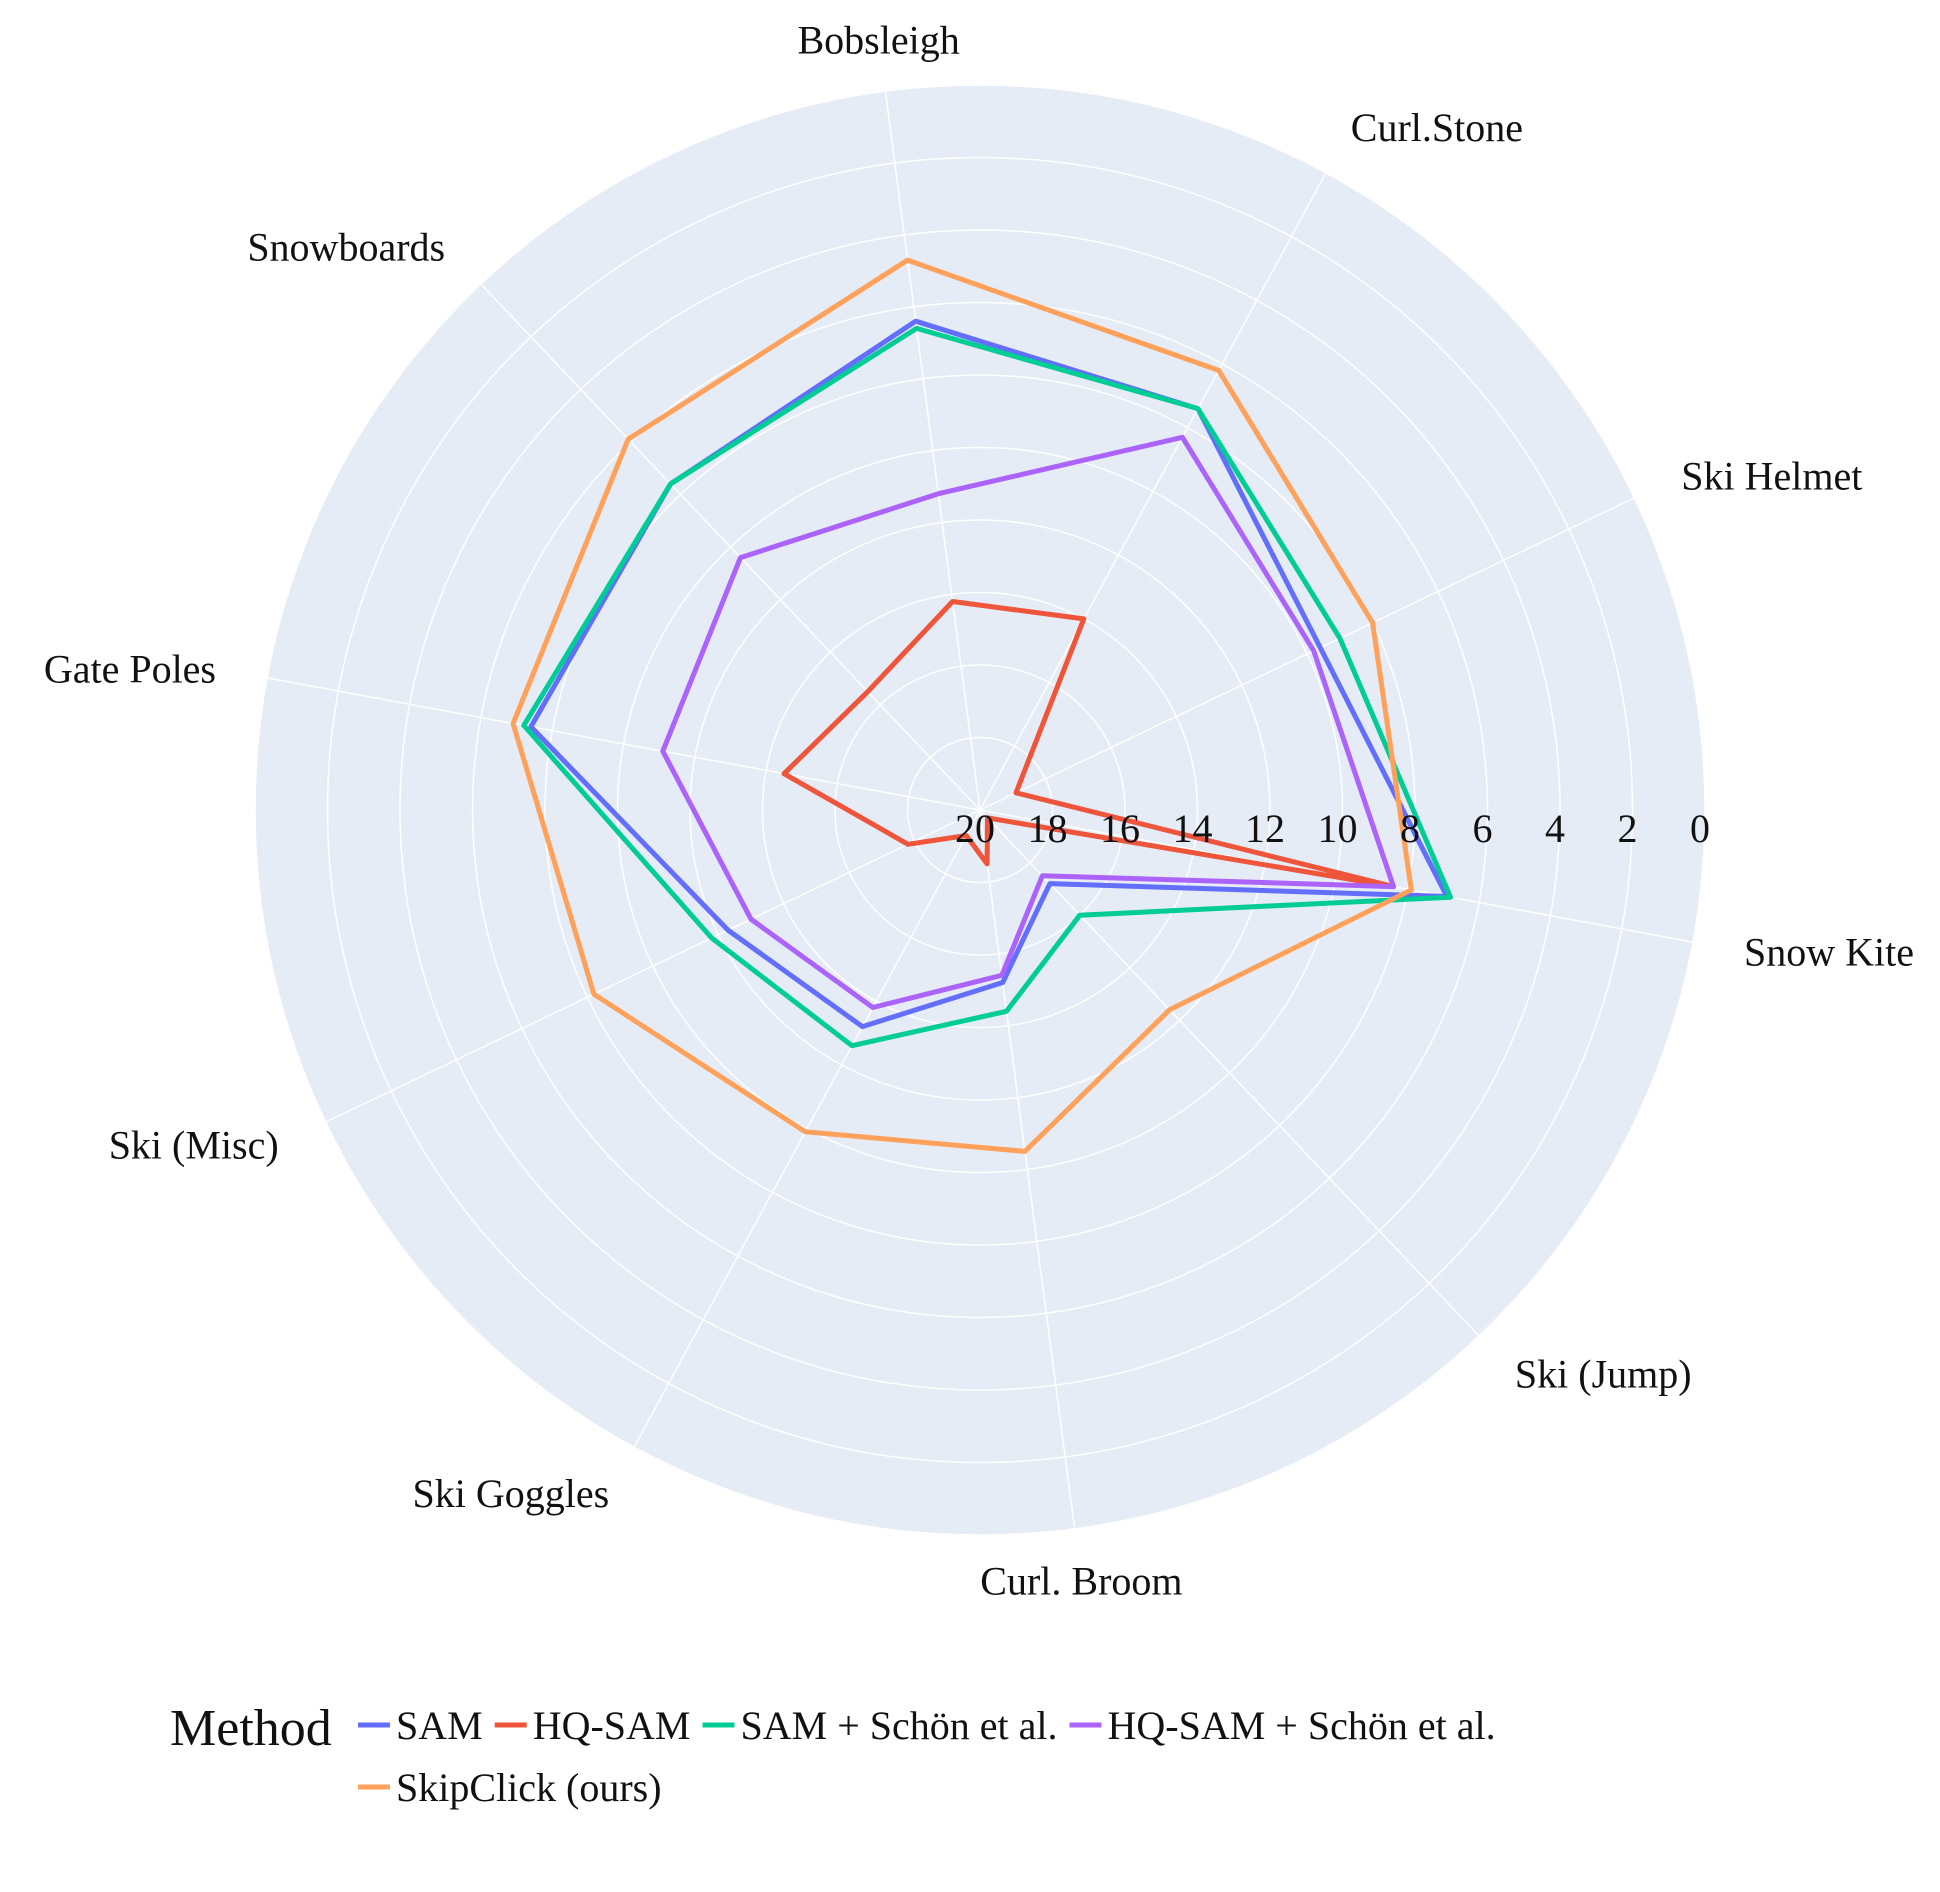 The height and width of the screenshot is (1892, 1940). What do you see at coordinates (439, 1725) in the screenshot?
I see `legend-label: SAM` at bounding box center [439, 1725].